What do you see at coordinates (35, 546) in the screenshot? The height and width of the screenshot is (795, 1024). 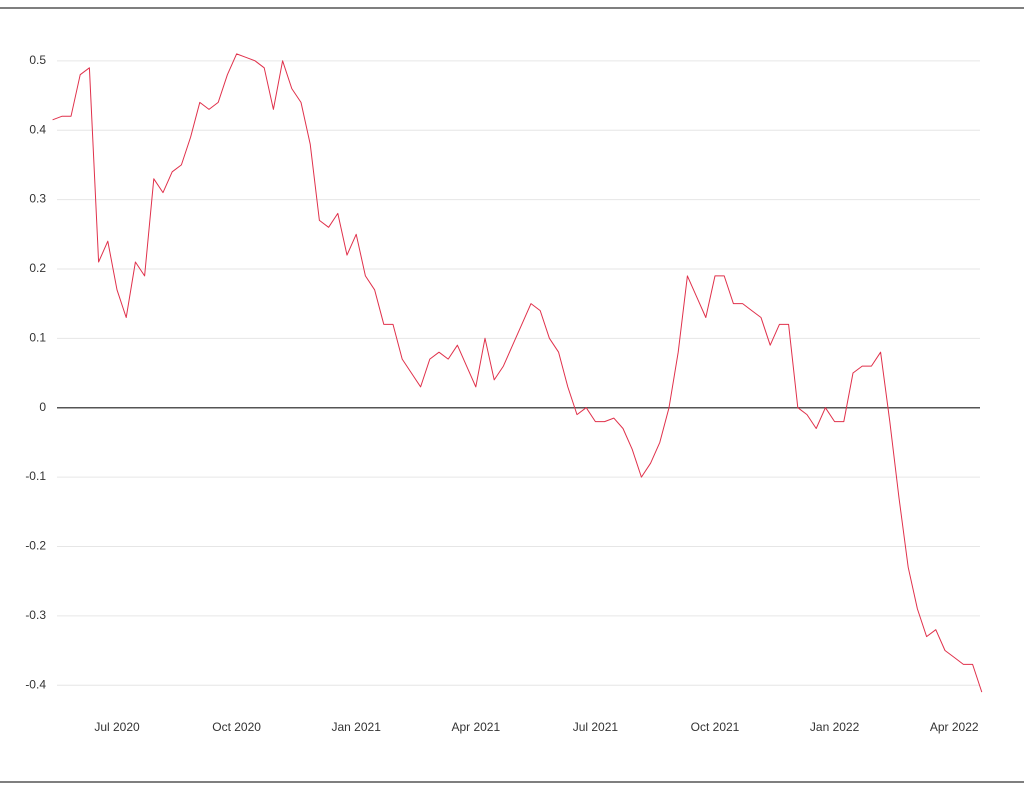 I see `y-tick-label: -0.2` at bounding box center [35, 546].